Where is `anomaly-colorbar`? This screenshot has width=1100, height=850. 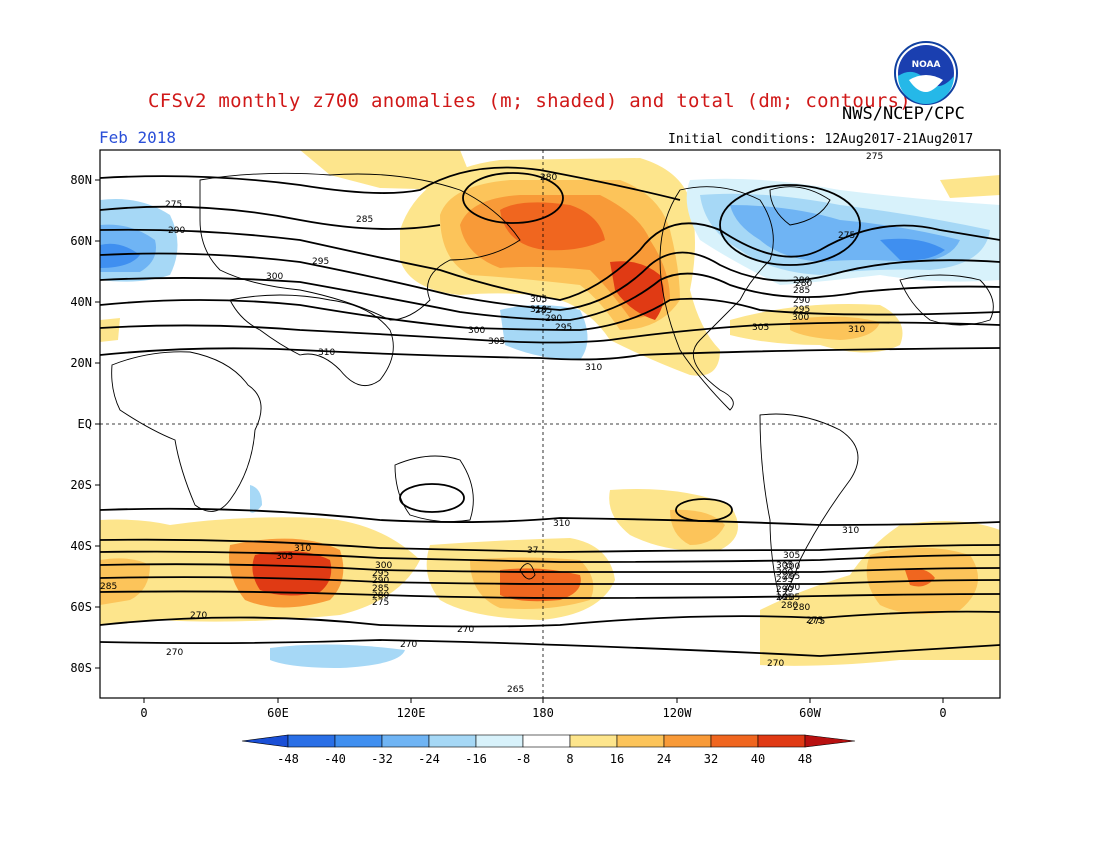 anomaly-colorbar is located at coordinates (548, 741).